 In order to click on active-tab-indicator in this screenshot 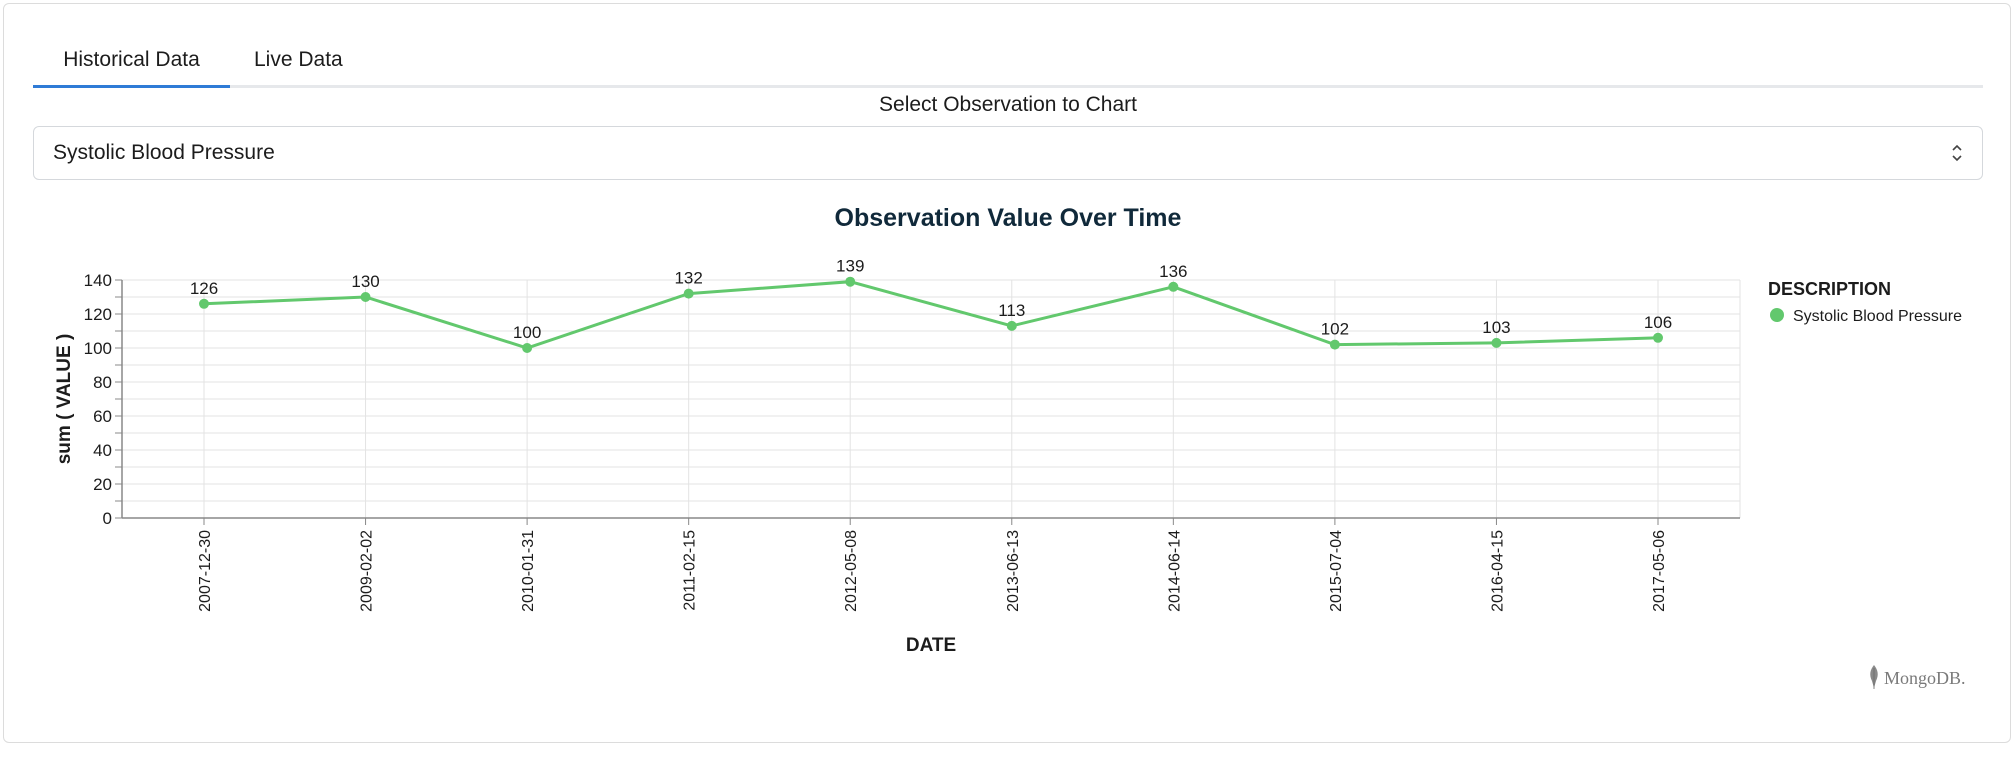, I will do `click(131, 86)`.